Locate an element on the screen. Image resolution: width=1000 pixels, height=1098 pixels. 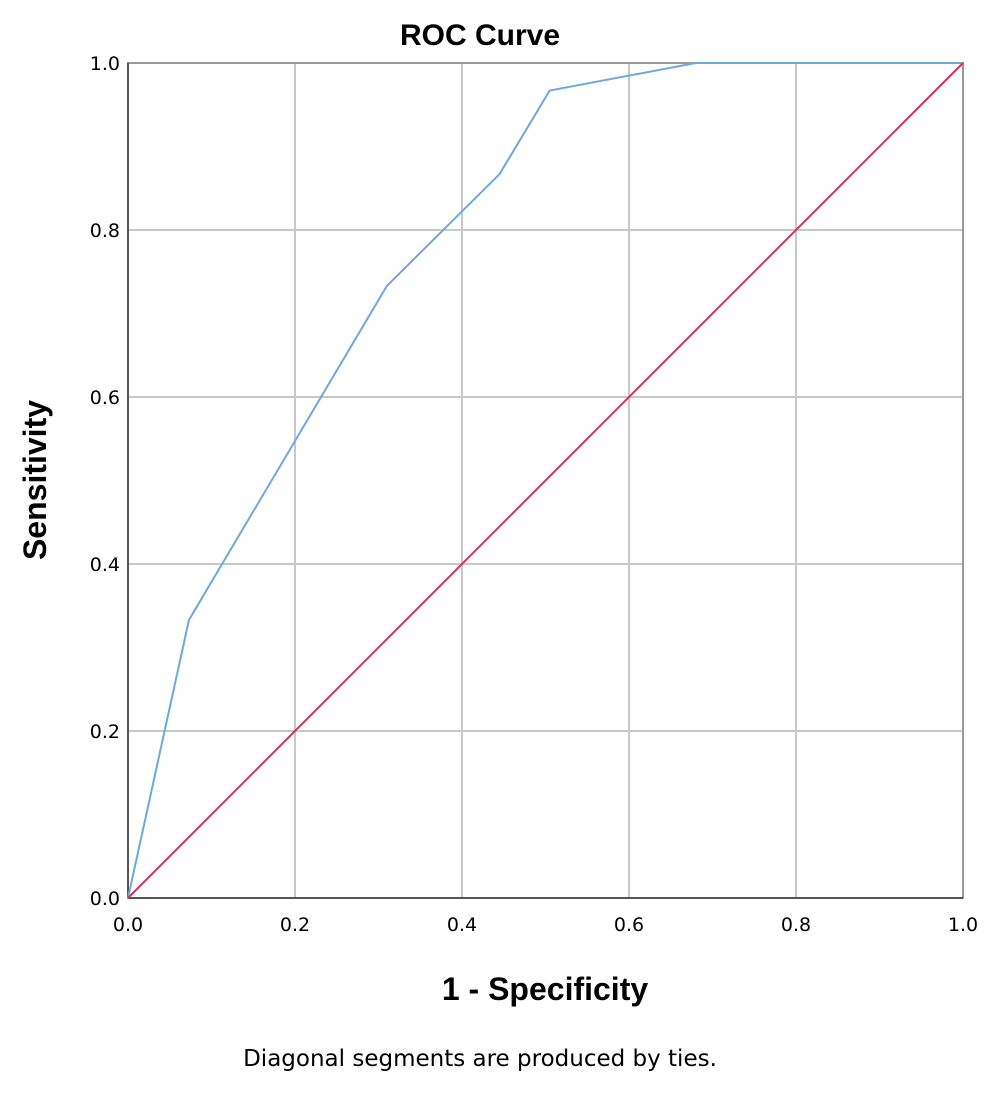
y-tick-label: 0.6 is located at coordinates (105, 398).